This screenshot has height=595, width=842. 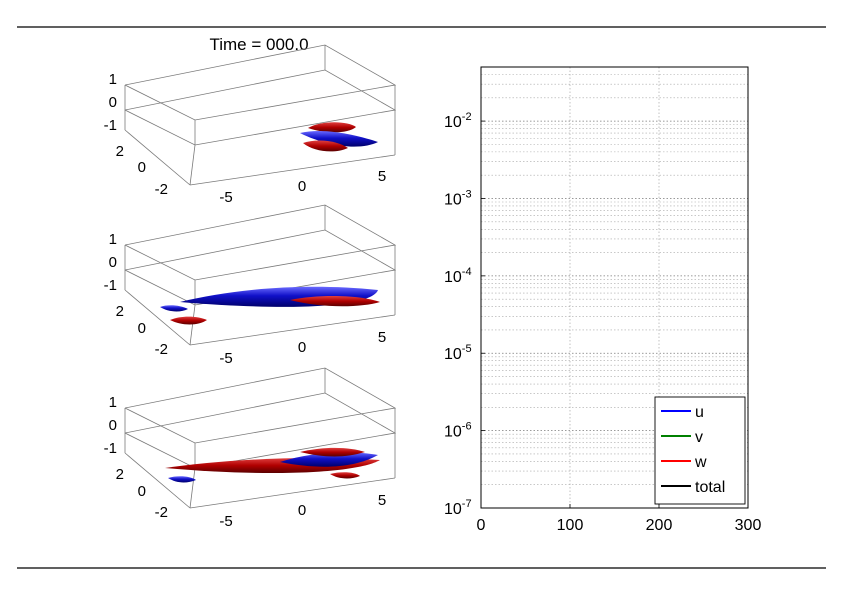 What do you see at coordinates (700, 462) in the screenshot?
I see `legend-label-w: w` at bounding box center [700, 462].